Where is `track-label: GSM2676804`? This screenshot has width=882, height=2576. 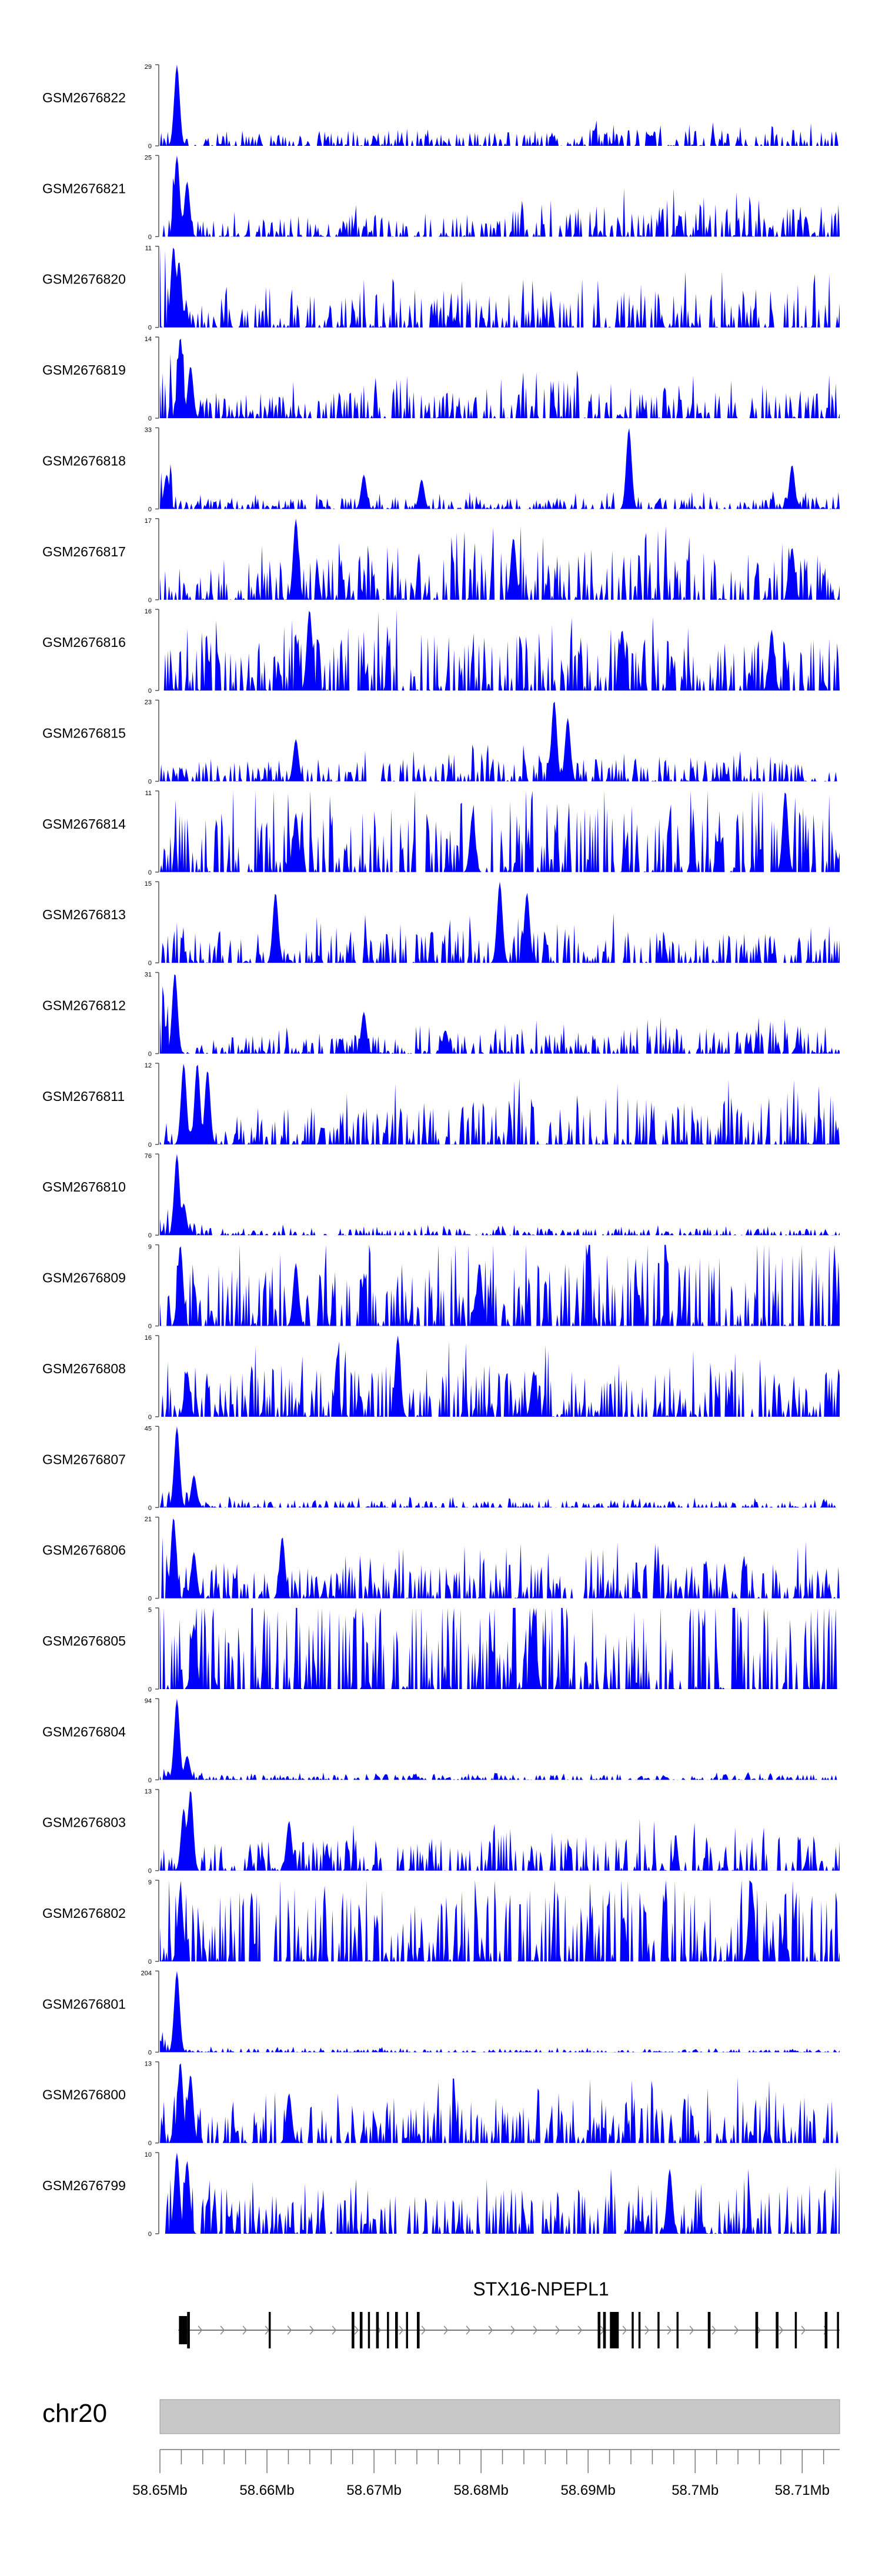
track-label: GSM2676804 is located at coordinates (84, 1731).